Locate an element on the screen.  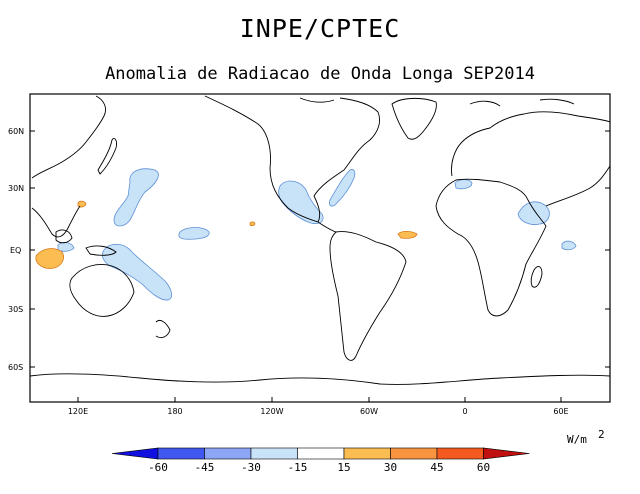
coast-new-guinea is located at coordinates (101, 250).